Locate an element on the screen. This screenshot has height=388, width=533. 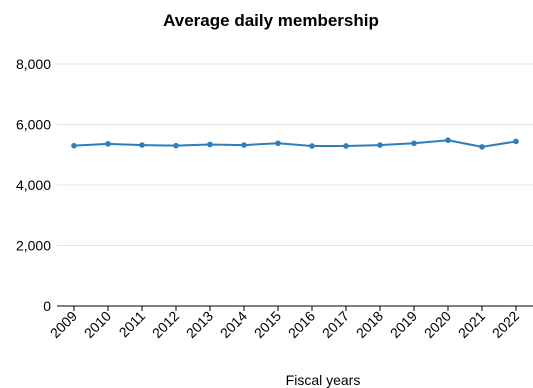
x-tick-label-2022: 2022 is located at coordinates (505, 324).